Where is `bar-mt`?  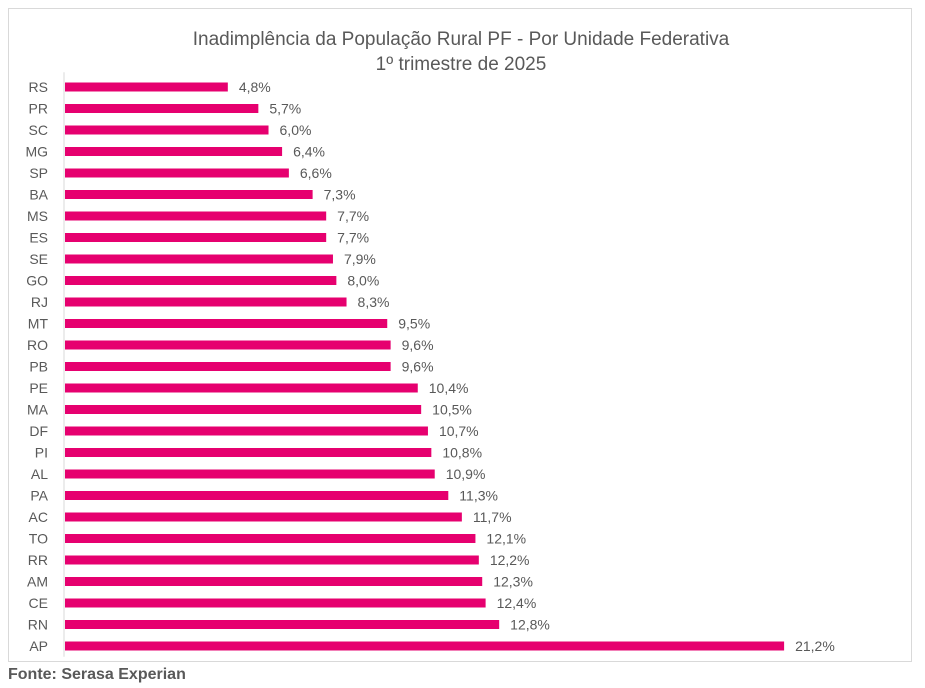 bar-mt is located at coordinates (226, 323).